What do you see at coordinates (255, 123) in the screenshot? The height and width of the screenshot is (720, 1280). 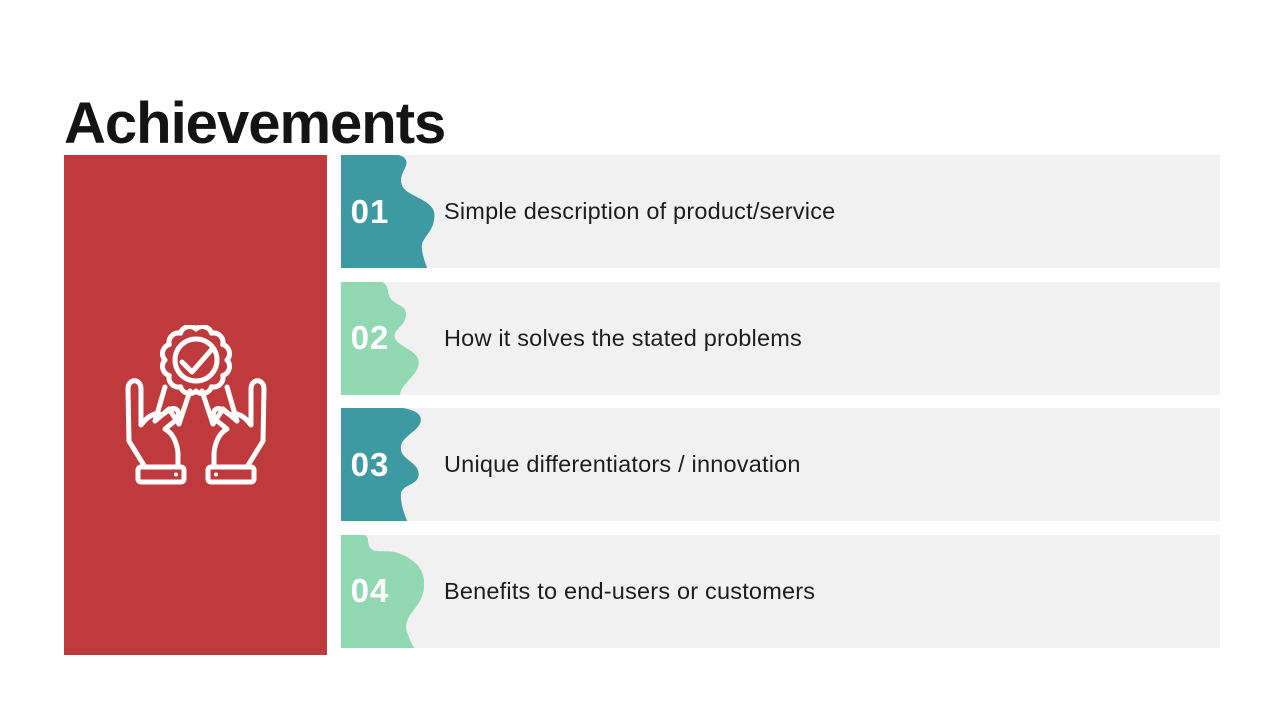 I see `page-title: Achievements` at bounding box center [255, 123].